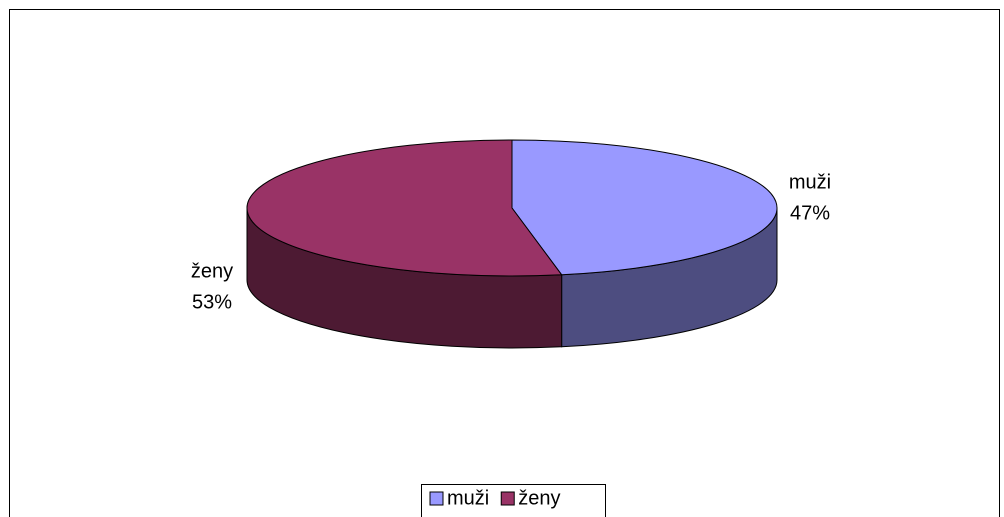  Describe the element at coordinates (212, 271) in the screenshot. I see `slice-label: ženy` at that location.